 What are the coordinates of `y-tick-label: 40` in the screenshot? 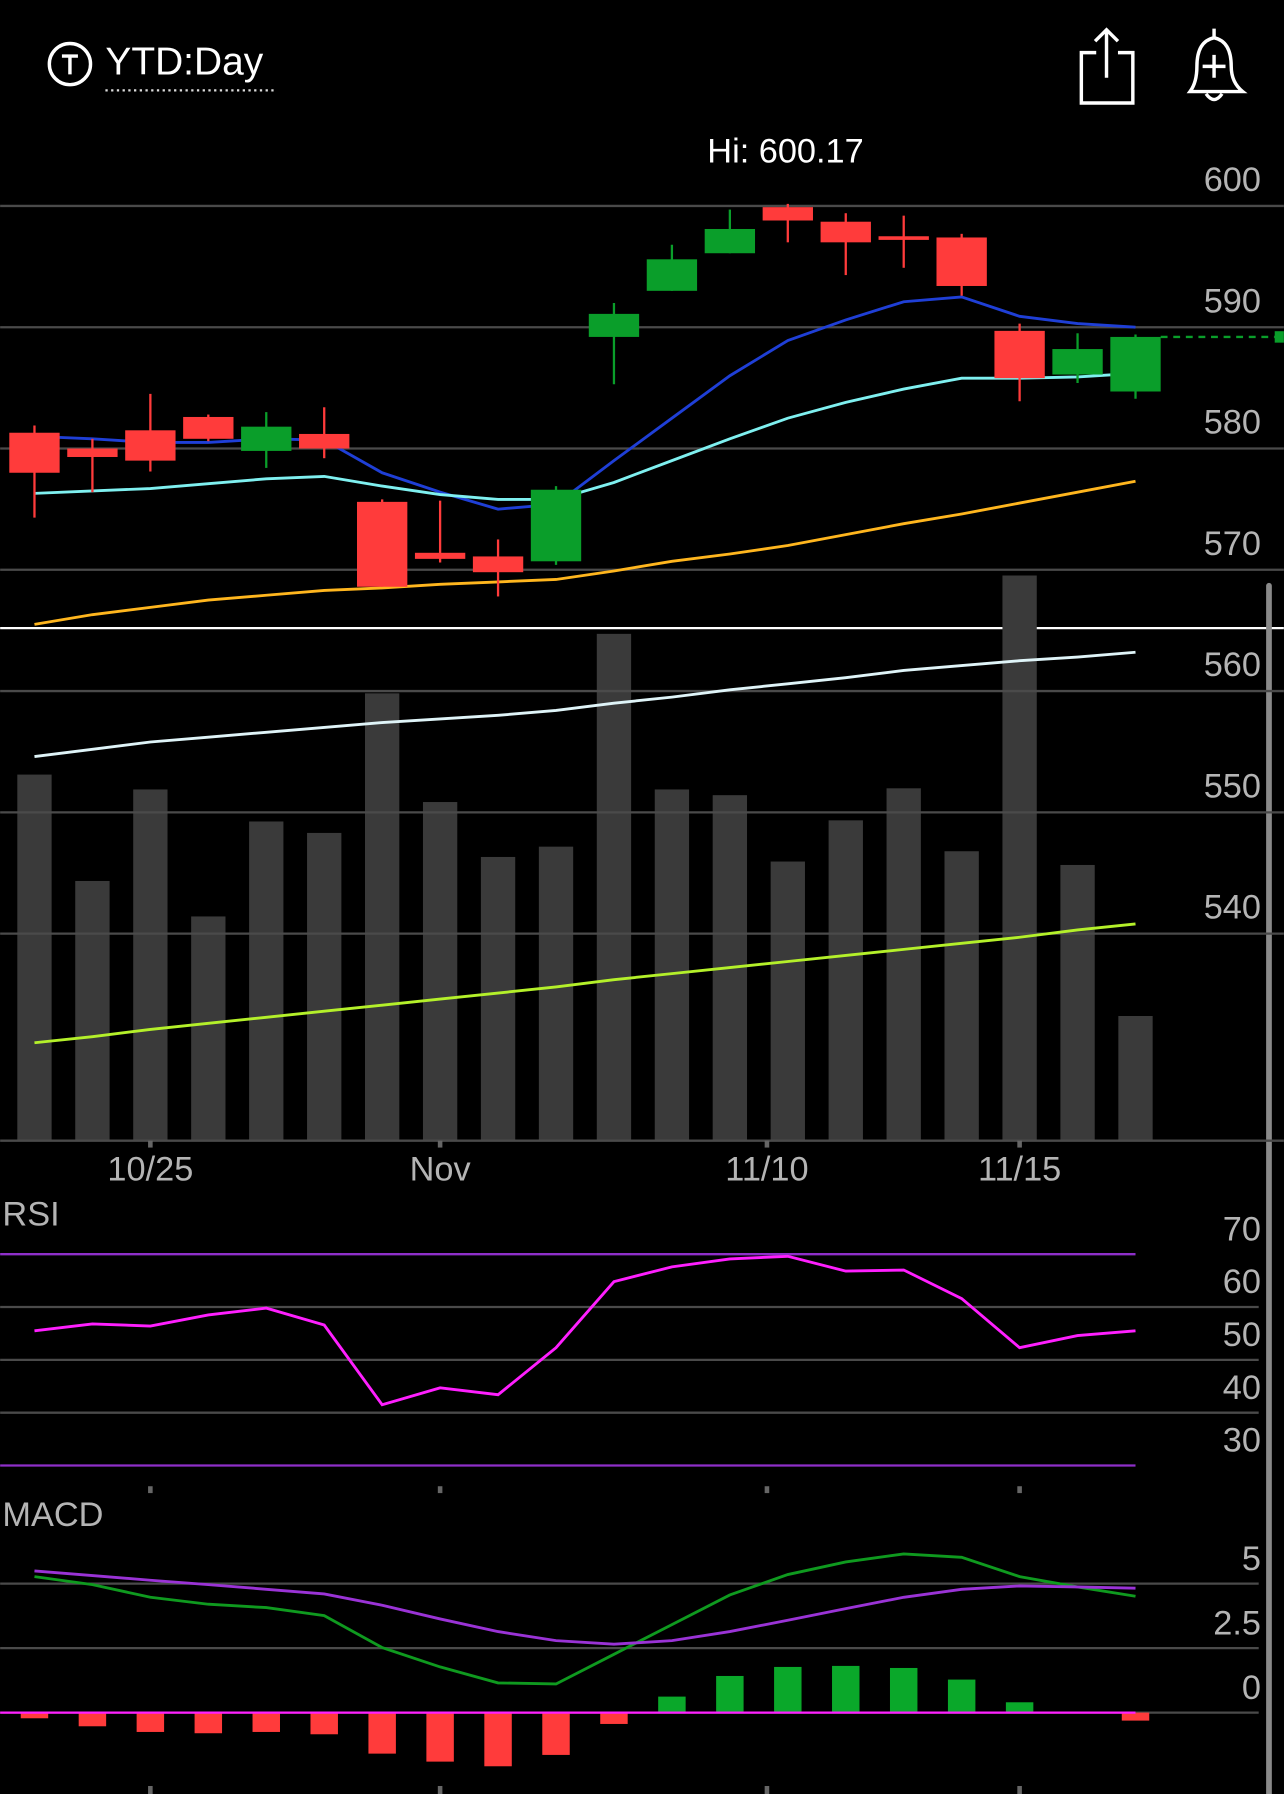 It's located at (1242, 1388).